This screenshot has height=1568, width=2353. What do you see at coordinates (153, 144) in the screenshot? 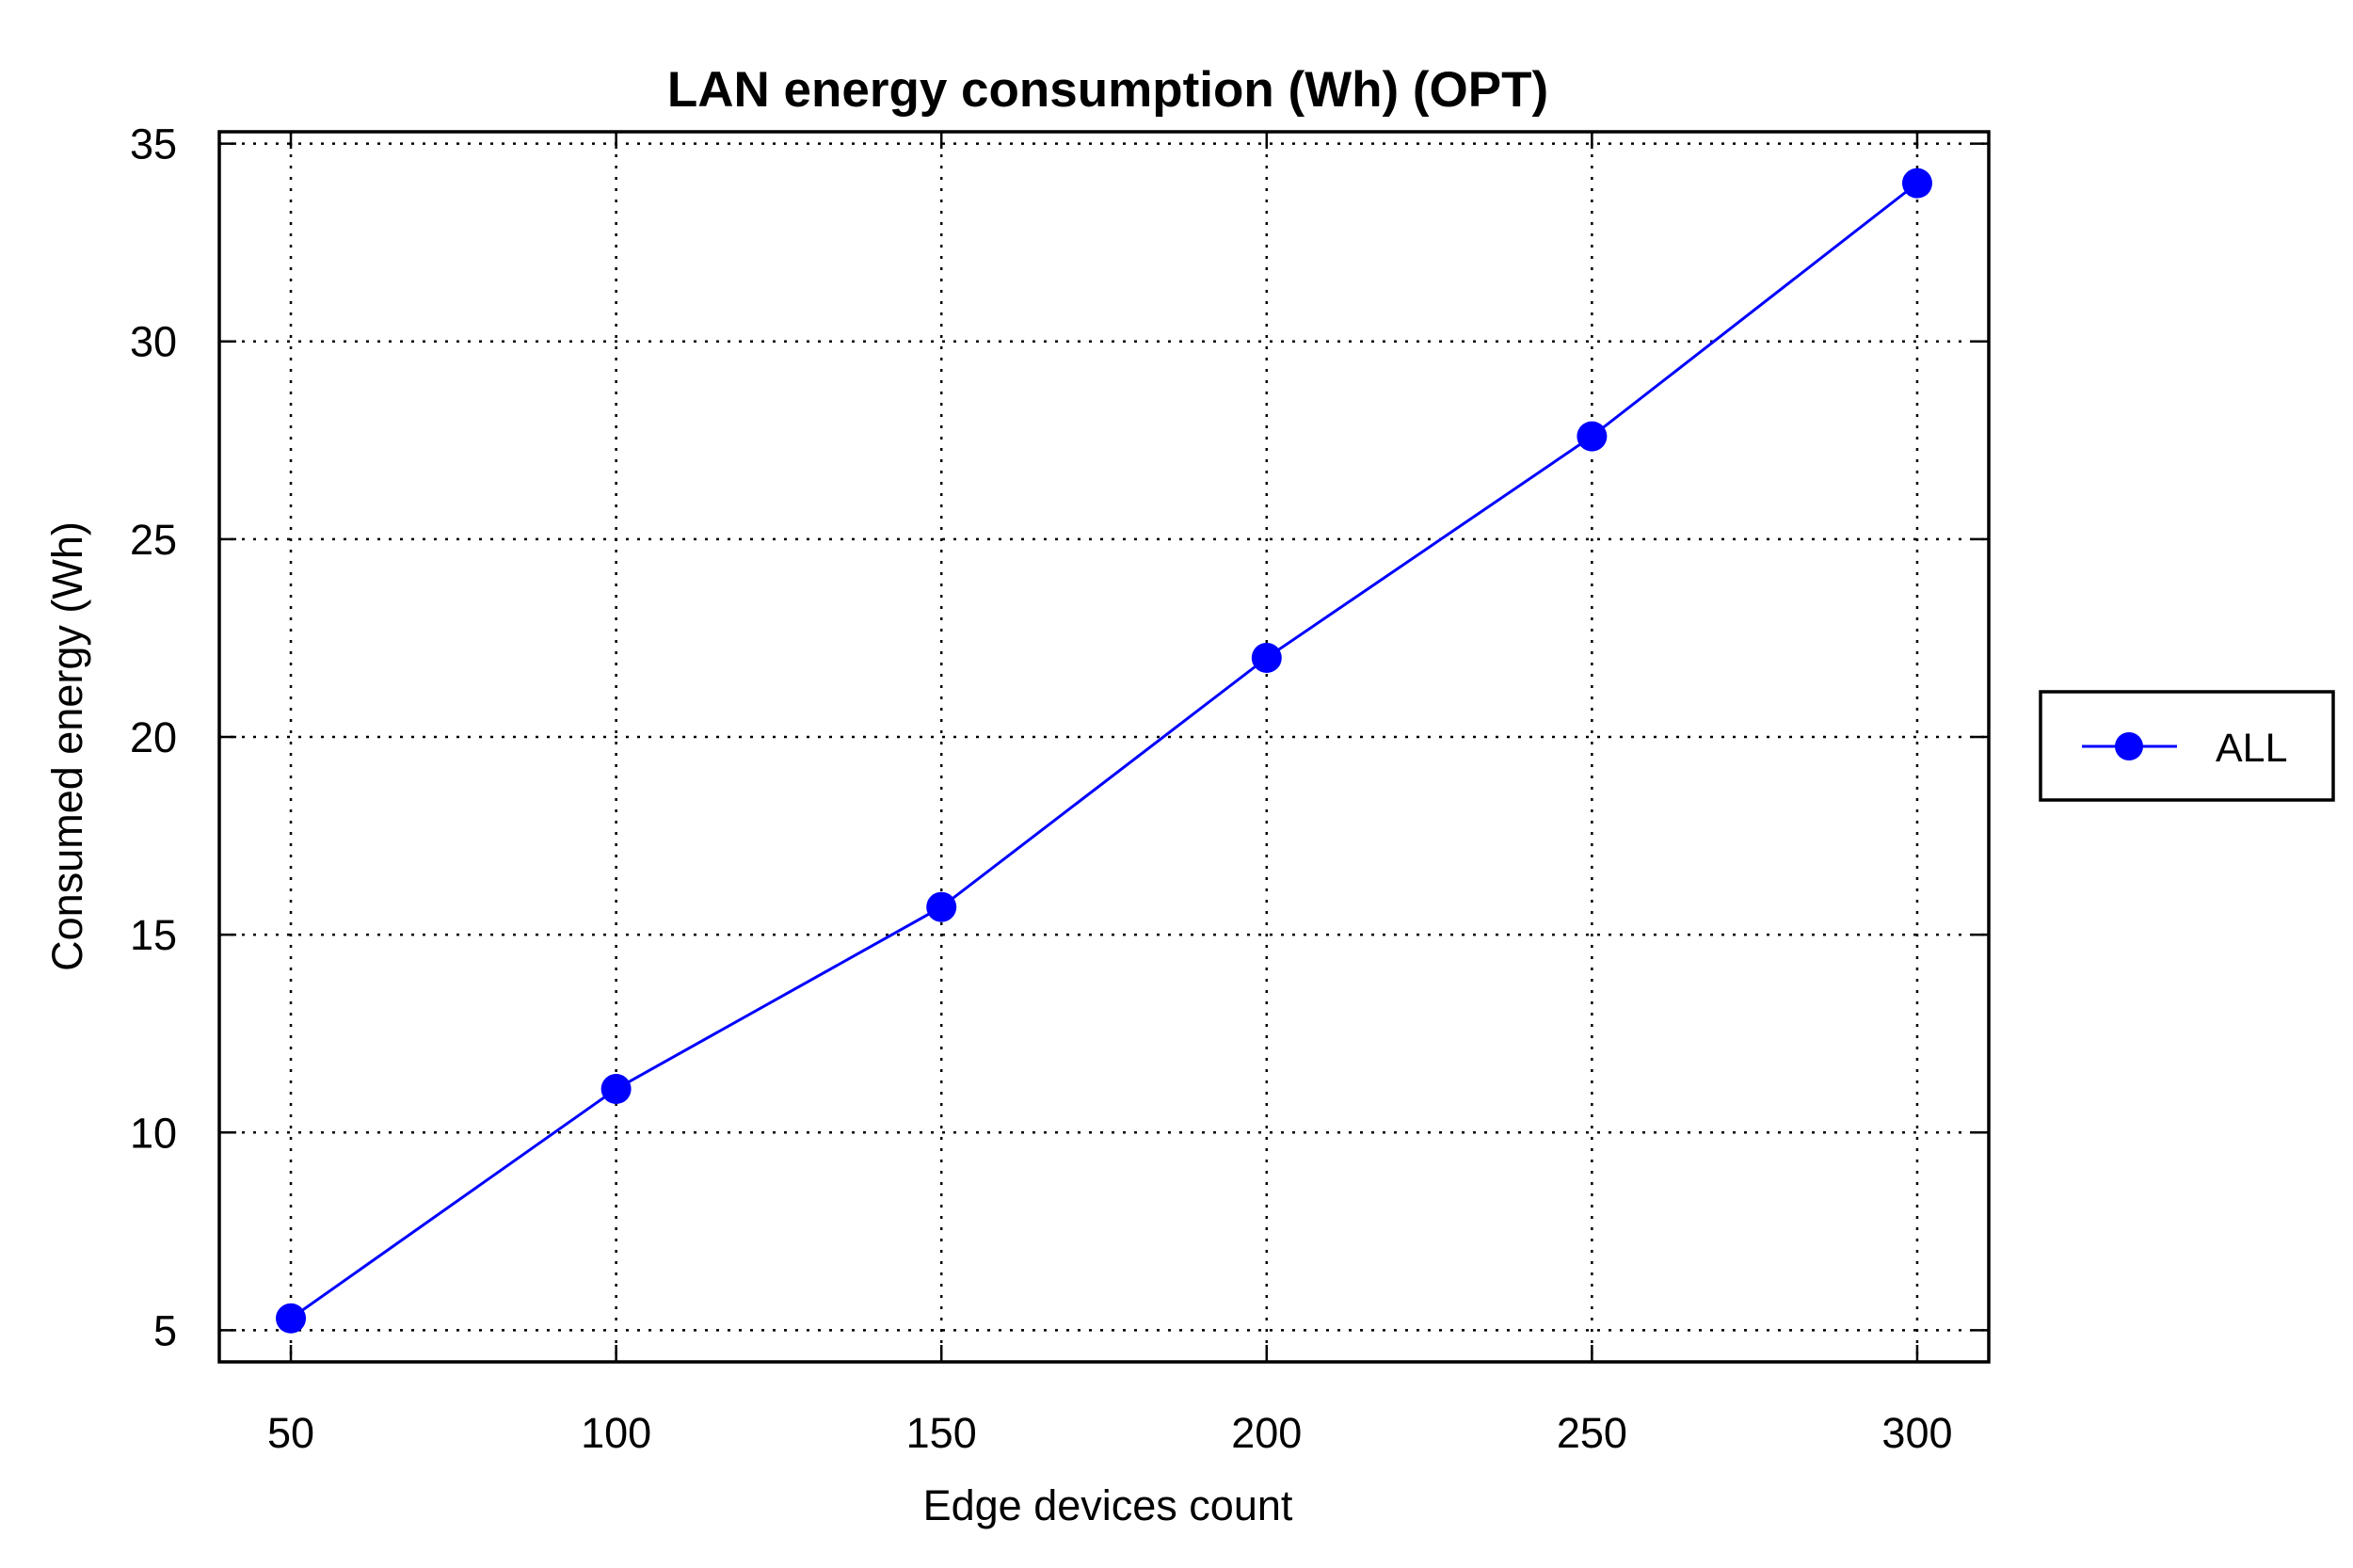
I see `y-tick-label-35: 35` at bounding box center [153, 144].